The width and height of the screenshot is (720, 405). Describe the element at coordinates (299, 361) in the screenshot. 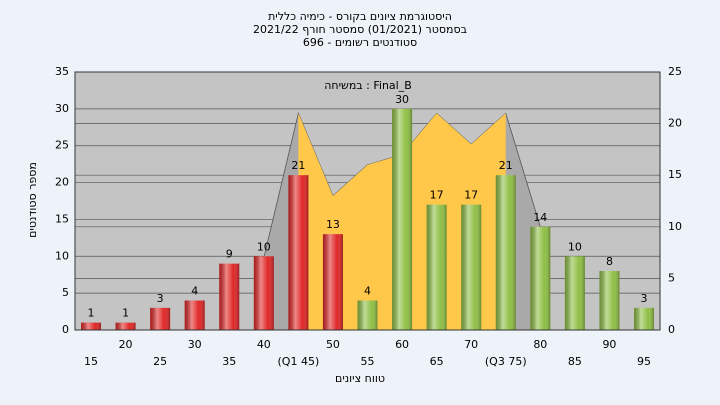

I see `x-tick-label: (Q1 45)` at that location.